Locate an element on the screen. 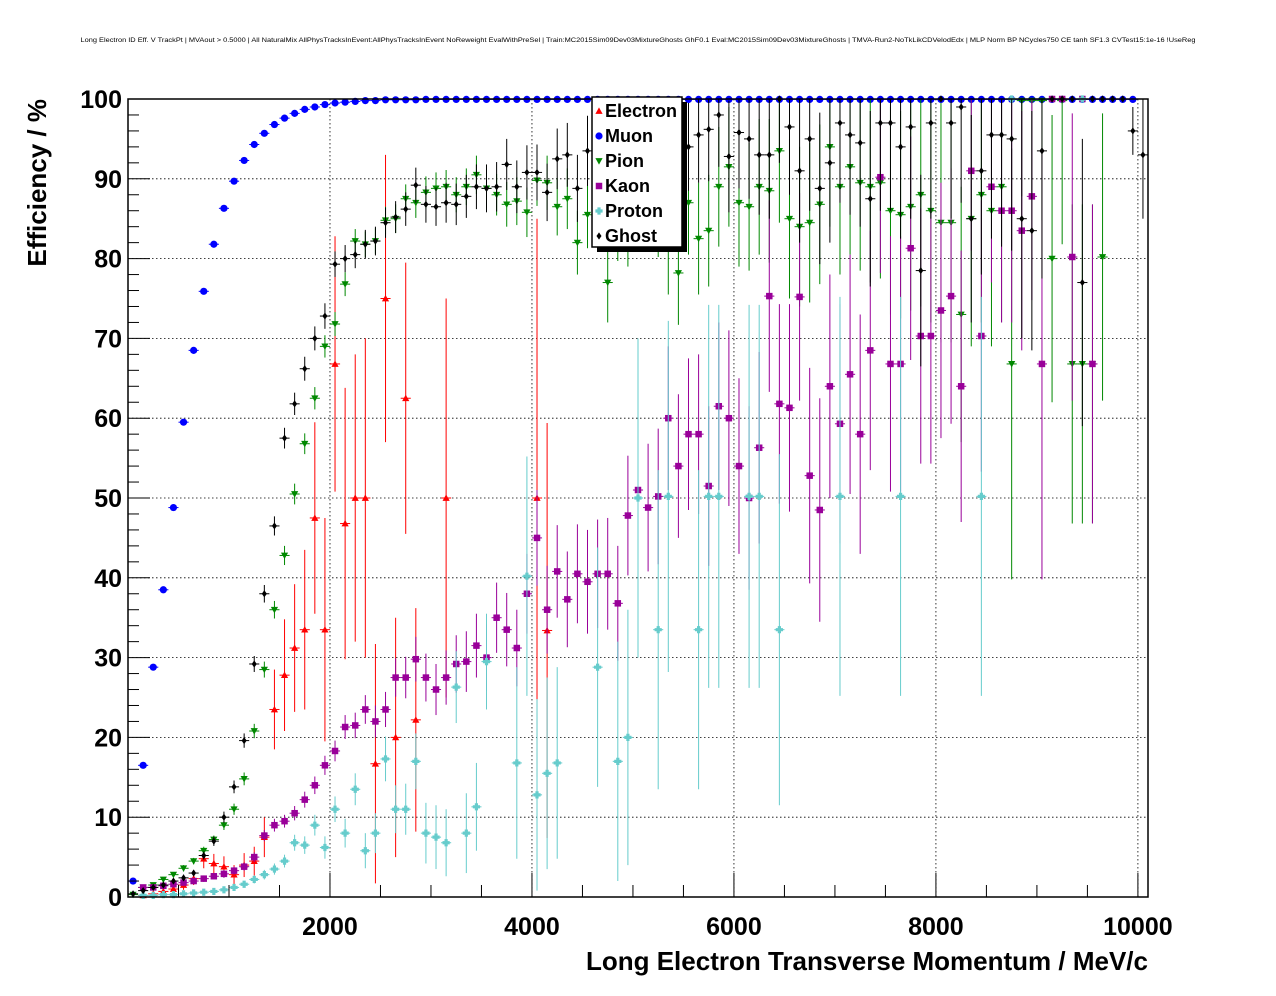 The width and height of the screenshot is (1276, 996). x-tick-label: 10000 is located at coordinates (1138, 927).